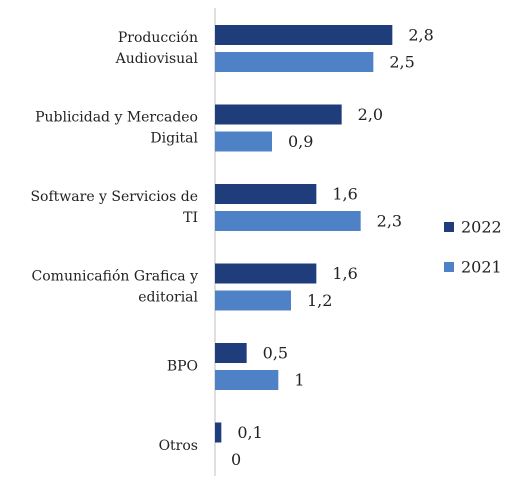  I want to click on value-label: 2,8, so click(420, 35).